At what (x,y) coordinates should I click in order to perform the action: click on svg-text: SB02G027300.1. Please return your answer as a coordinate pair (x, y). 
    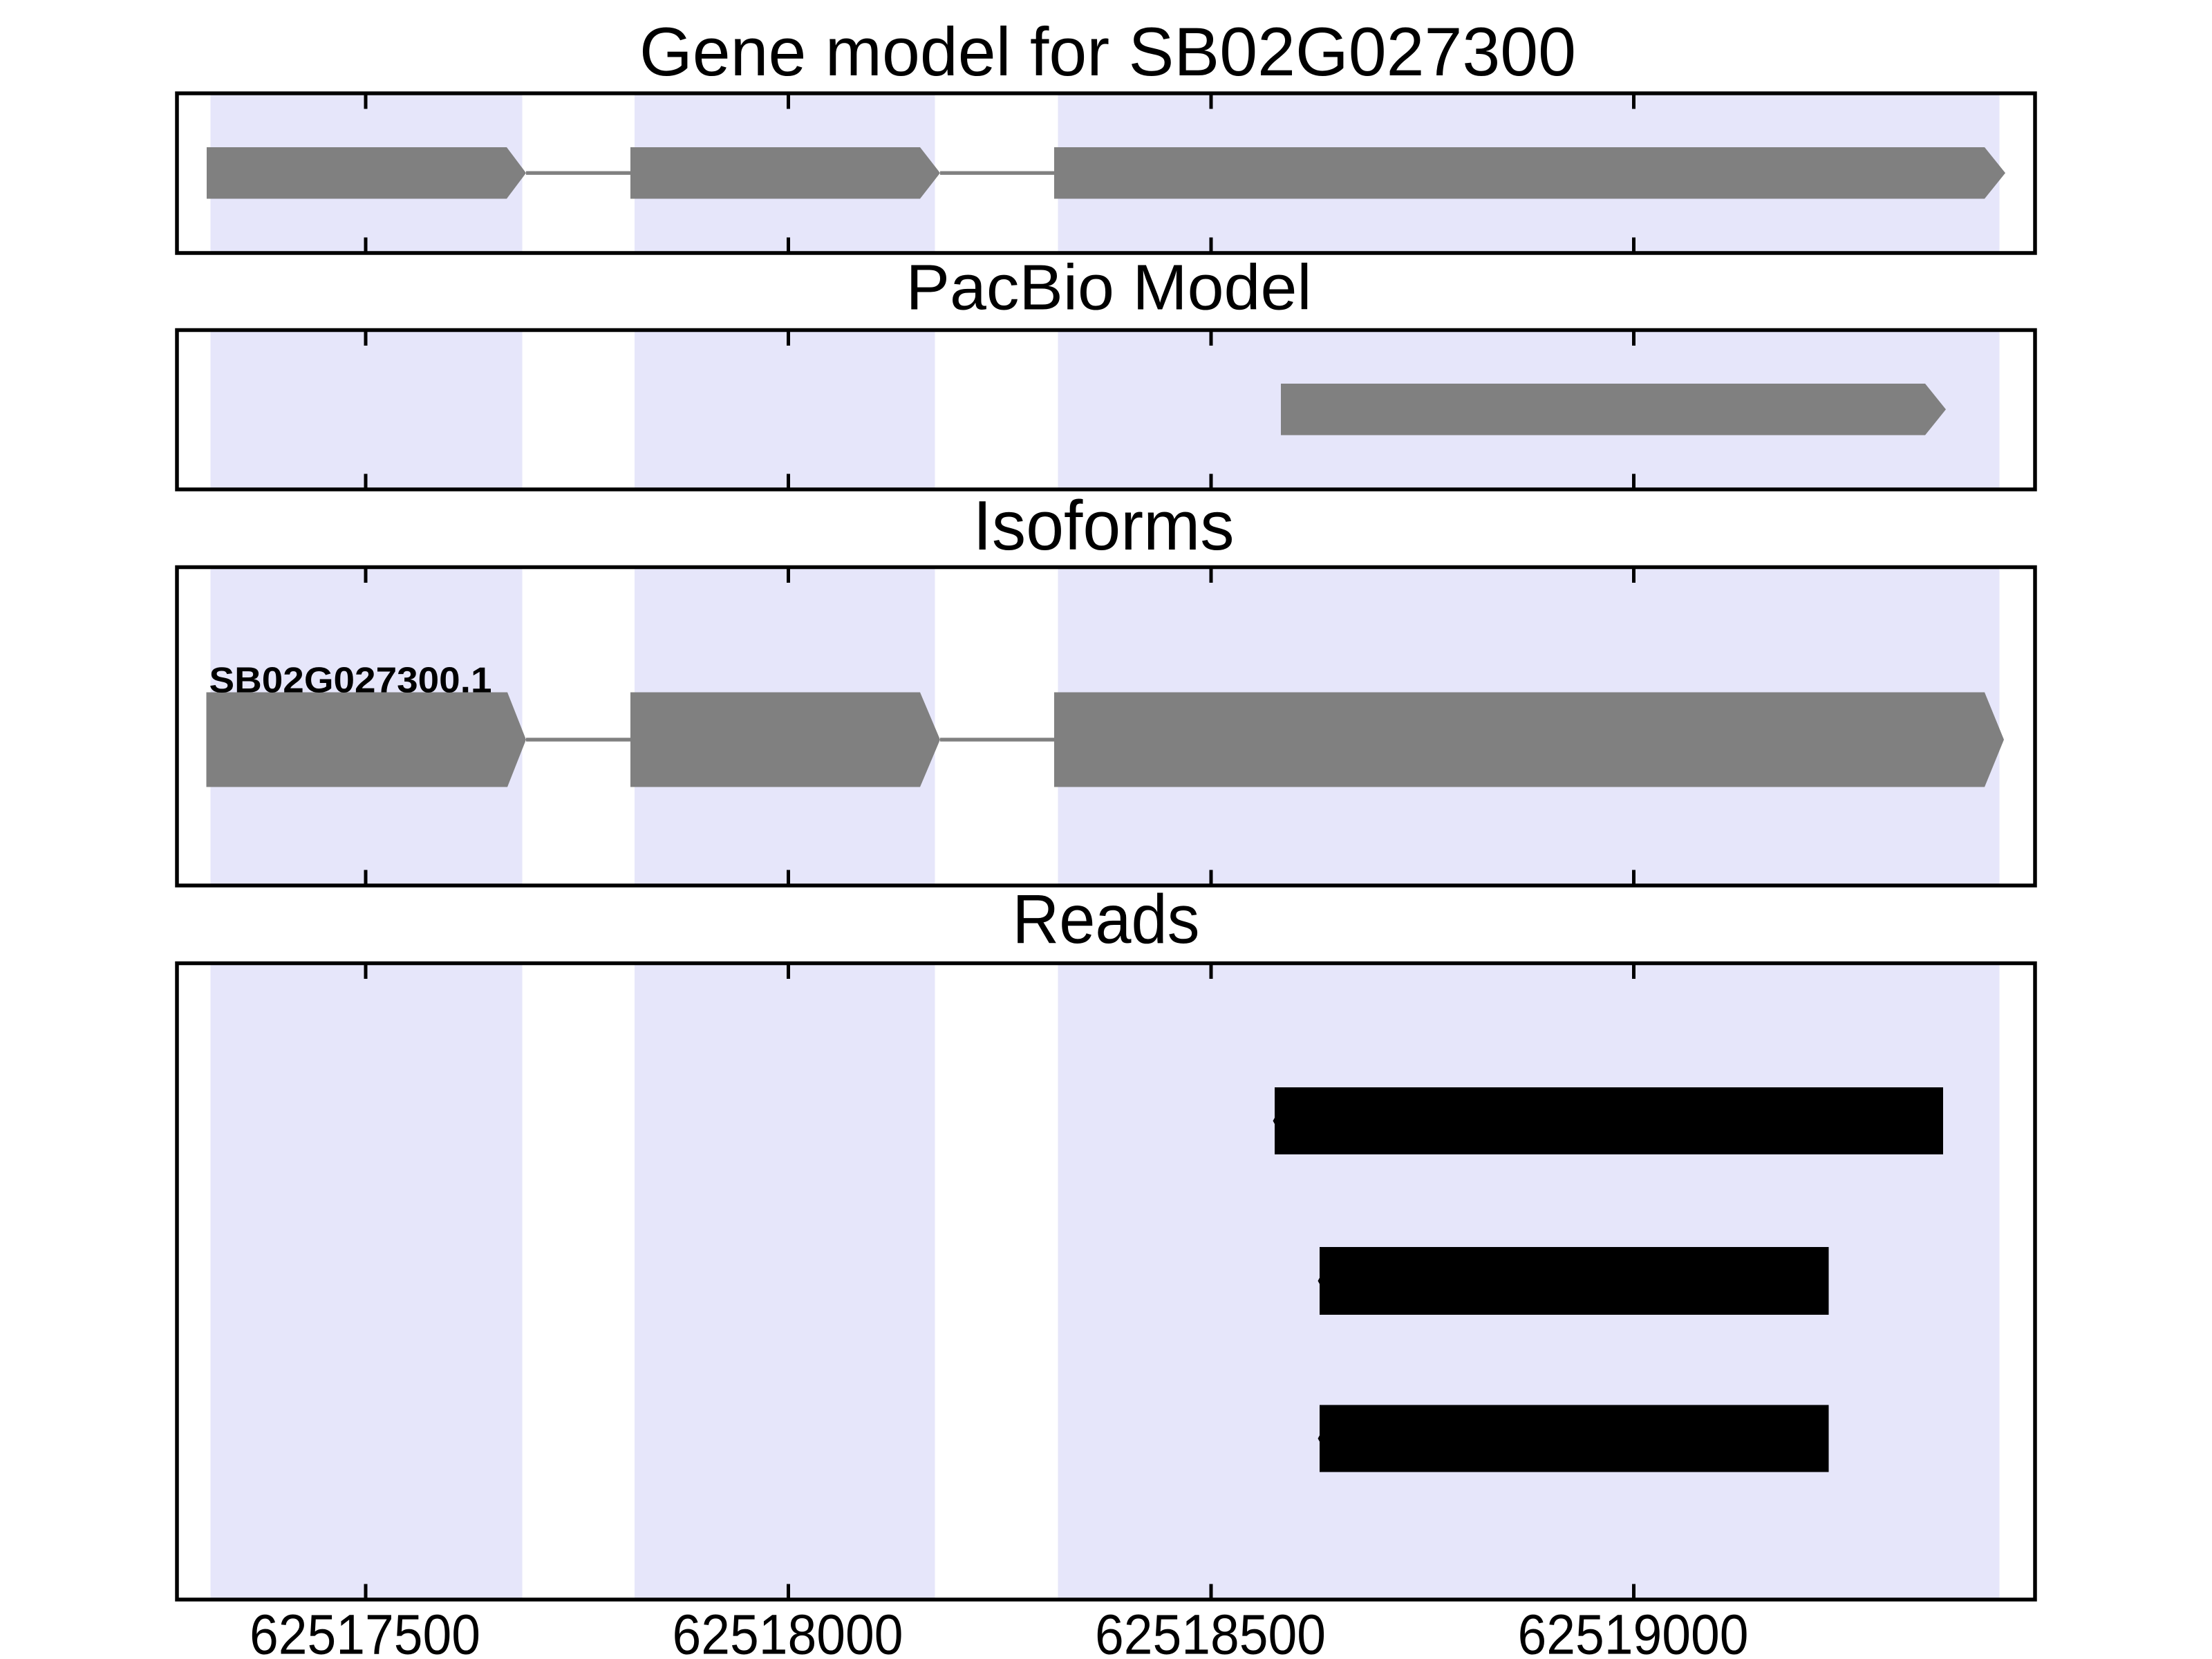
    Looking at the image, I should click on (350, 679).